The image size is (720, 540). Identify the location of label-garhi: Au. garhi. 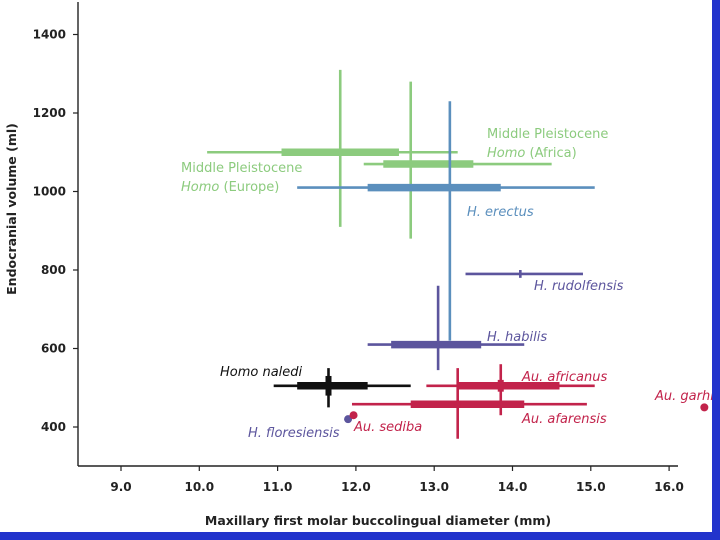
(683, 396).